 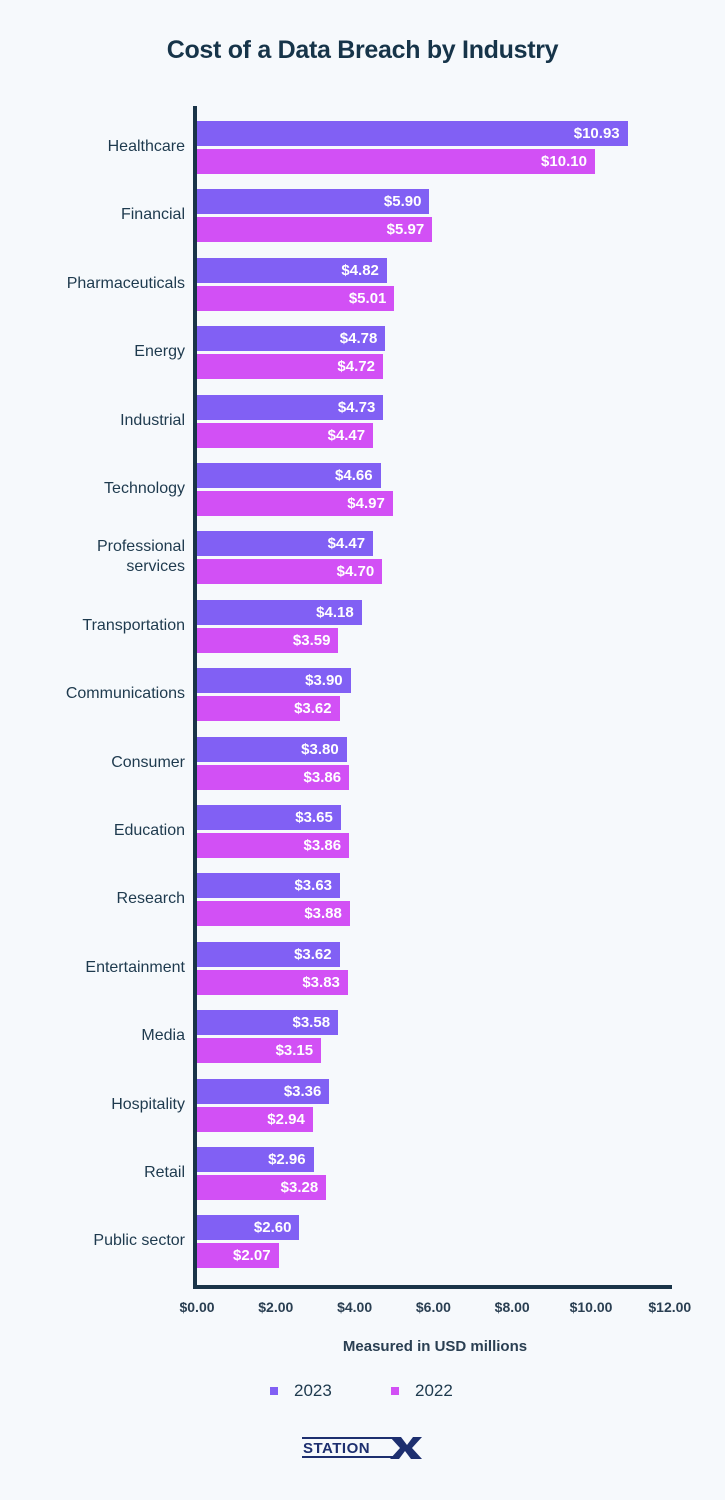 I want to click on category-label: Transportation, so click(x=133, y=625).